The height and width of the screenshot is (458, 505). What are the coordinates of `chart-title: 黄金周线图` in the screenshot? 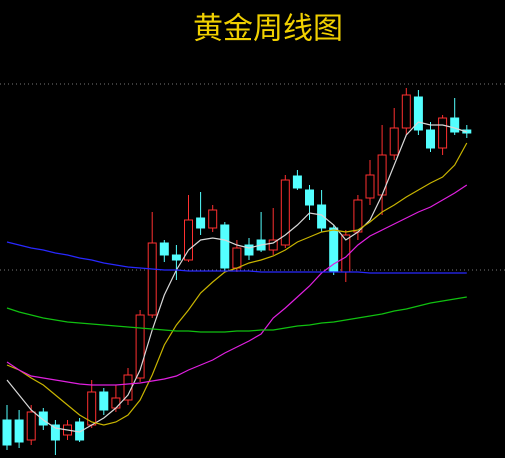 It's located at (268, 29).